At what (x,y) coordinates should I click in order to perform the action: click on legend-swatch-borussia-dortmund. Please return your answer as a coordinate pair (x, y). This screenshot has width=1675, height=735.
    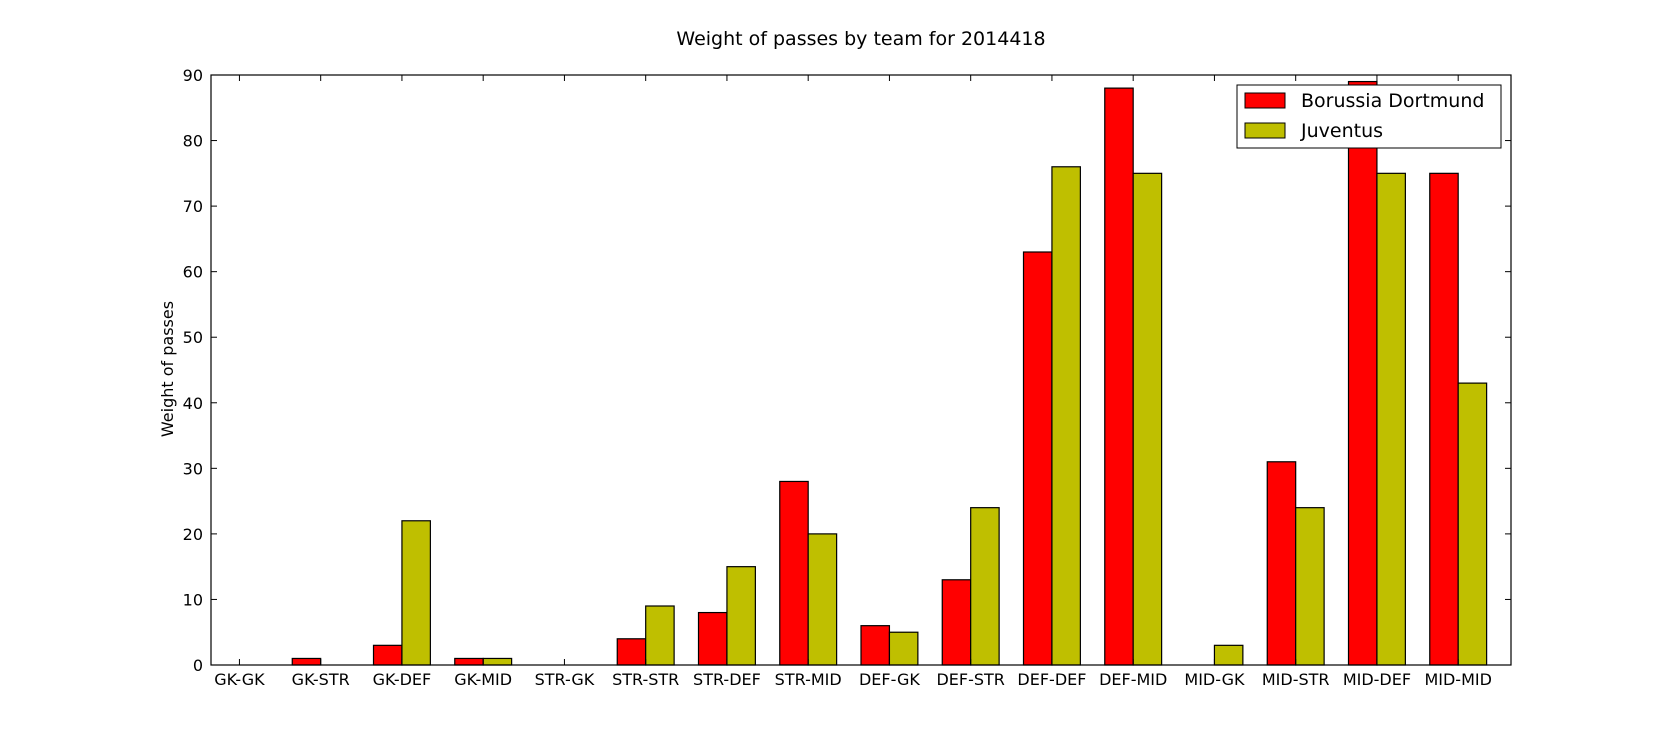
    Looking at the image, I should click on (1265, 100).